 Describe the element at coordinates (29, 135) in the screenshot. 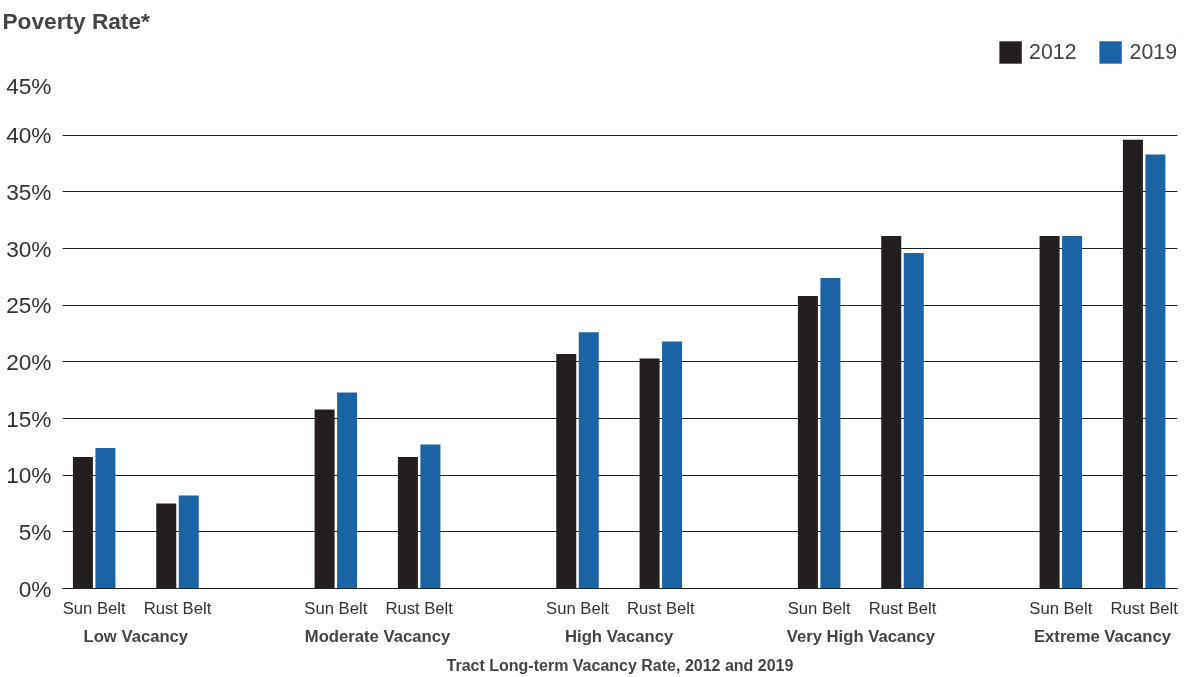

I see `y-tick-label: 40%` at that location.